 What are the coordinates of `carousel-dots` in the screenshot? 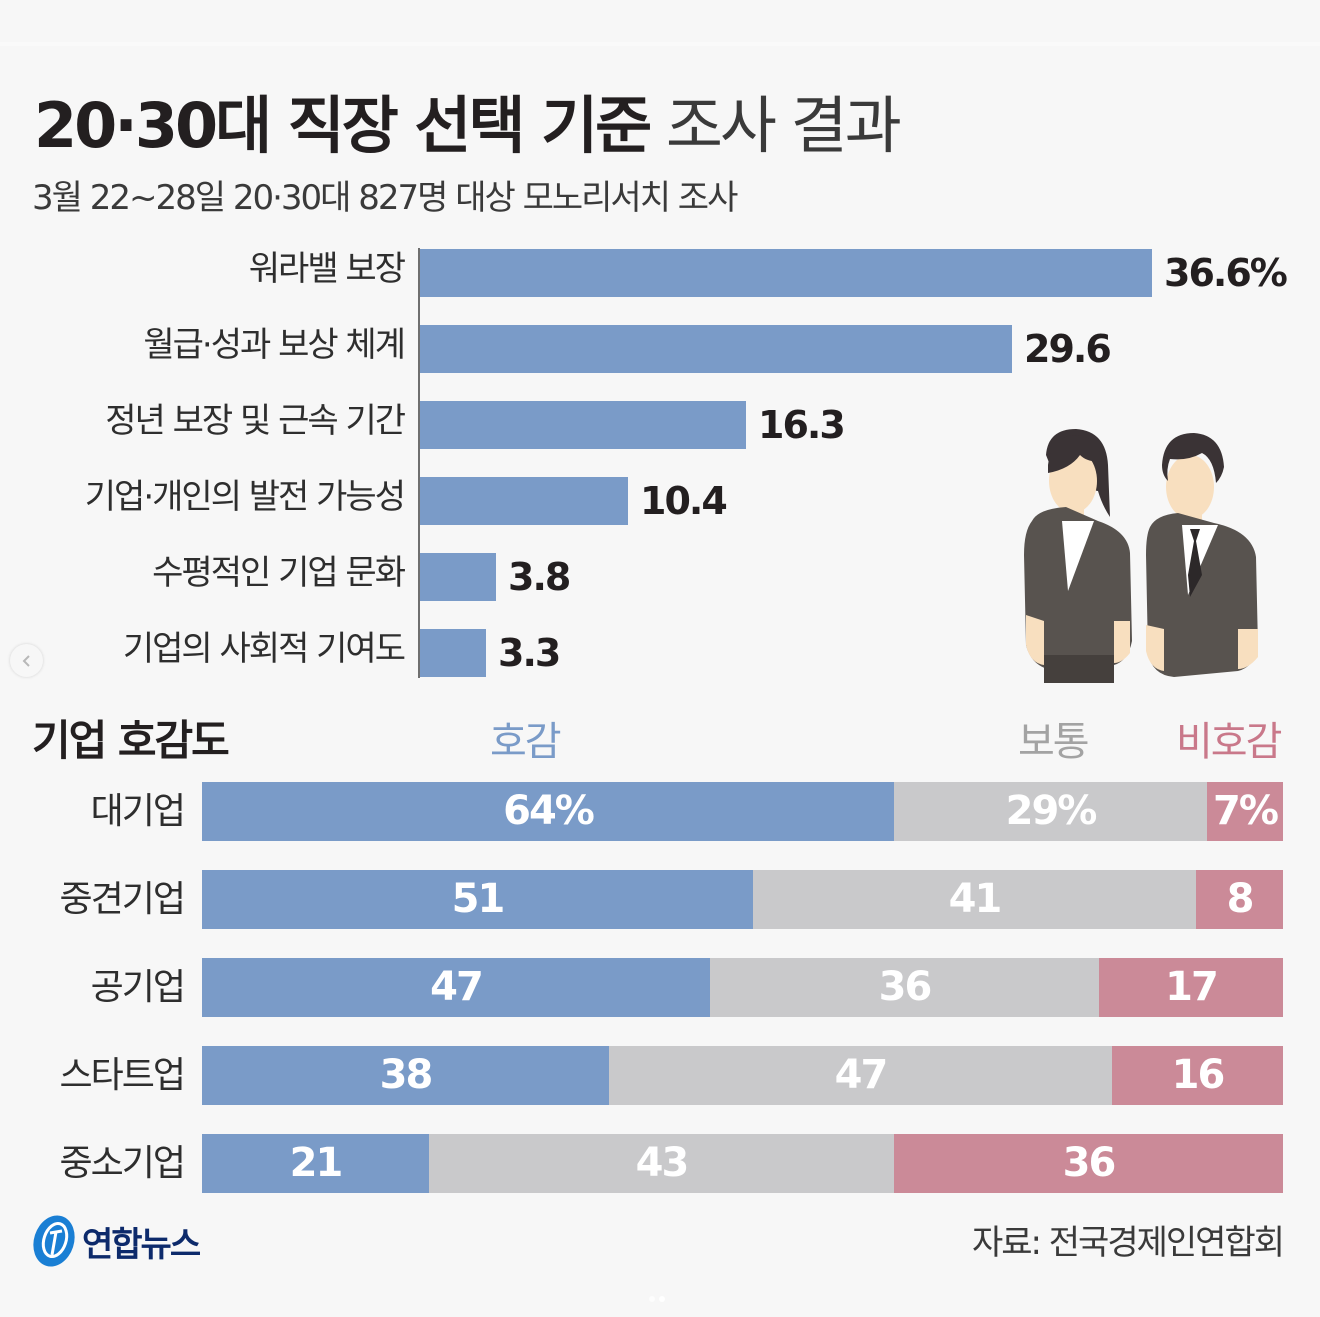 It's located at (657, 1299).